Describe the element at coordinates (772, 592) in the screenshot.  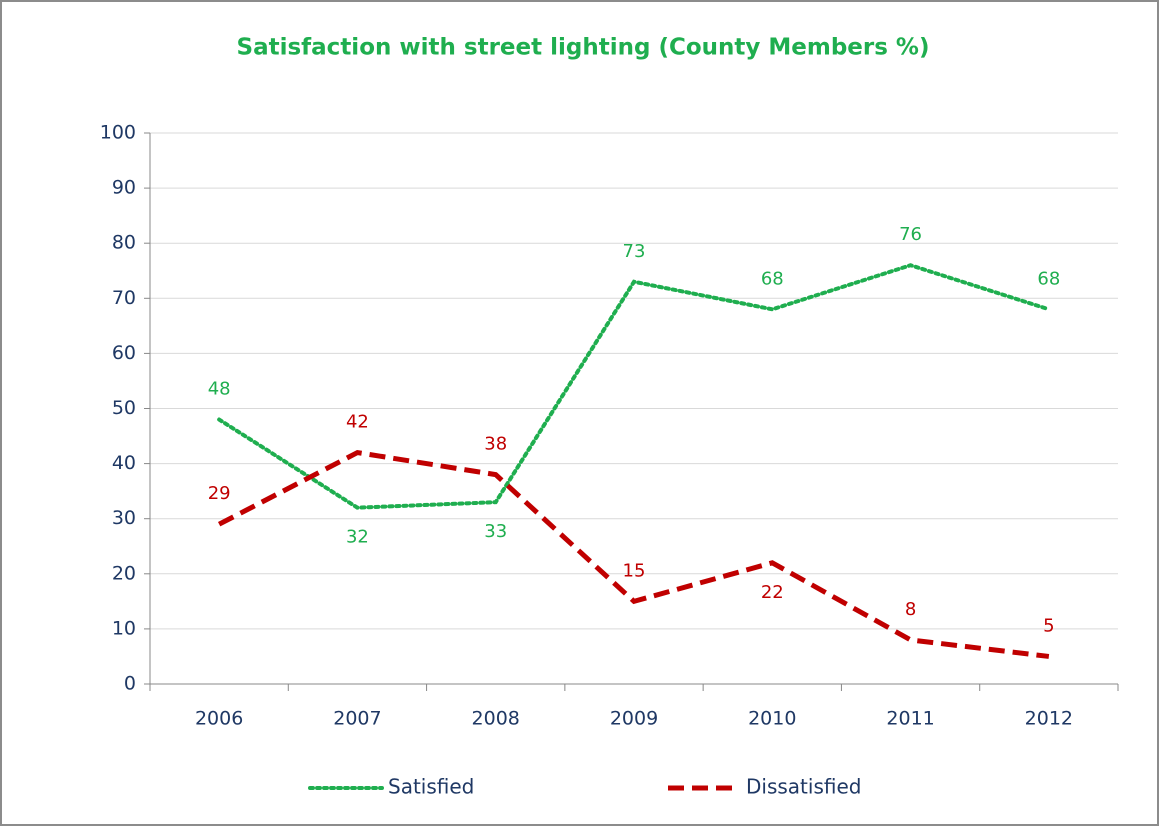
I see `data-label: 22` at that location.